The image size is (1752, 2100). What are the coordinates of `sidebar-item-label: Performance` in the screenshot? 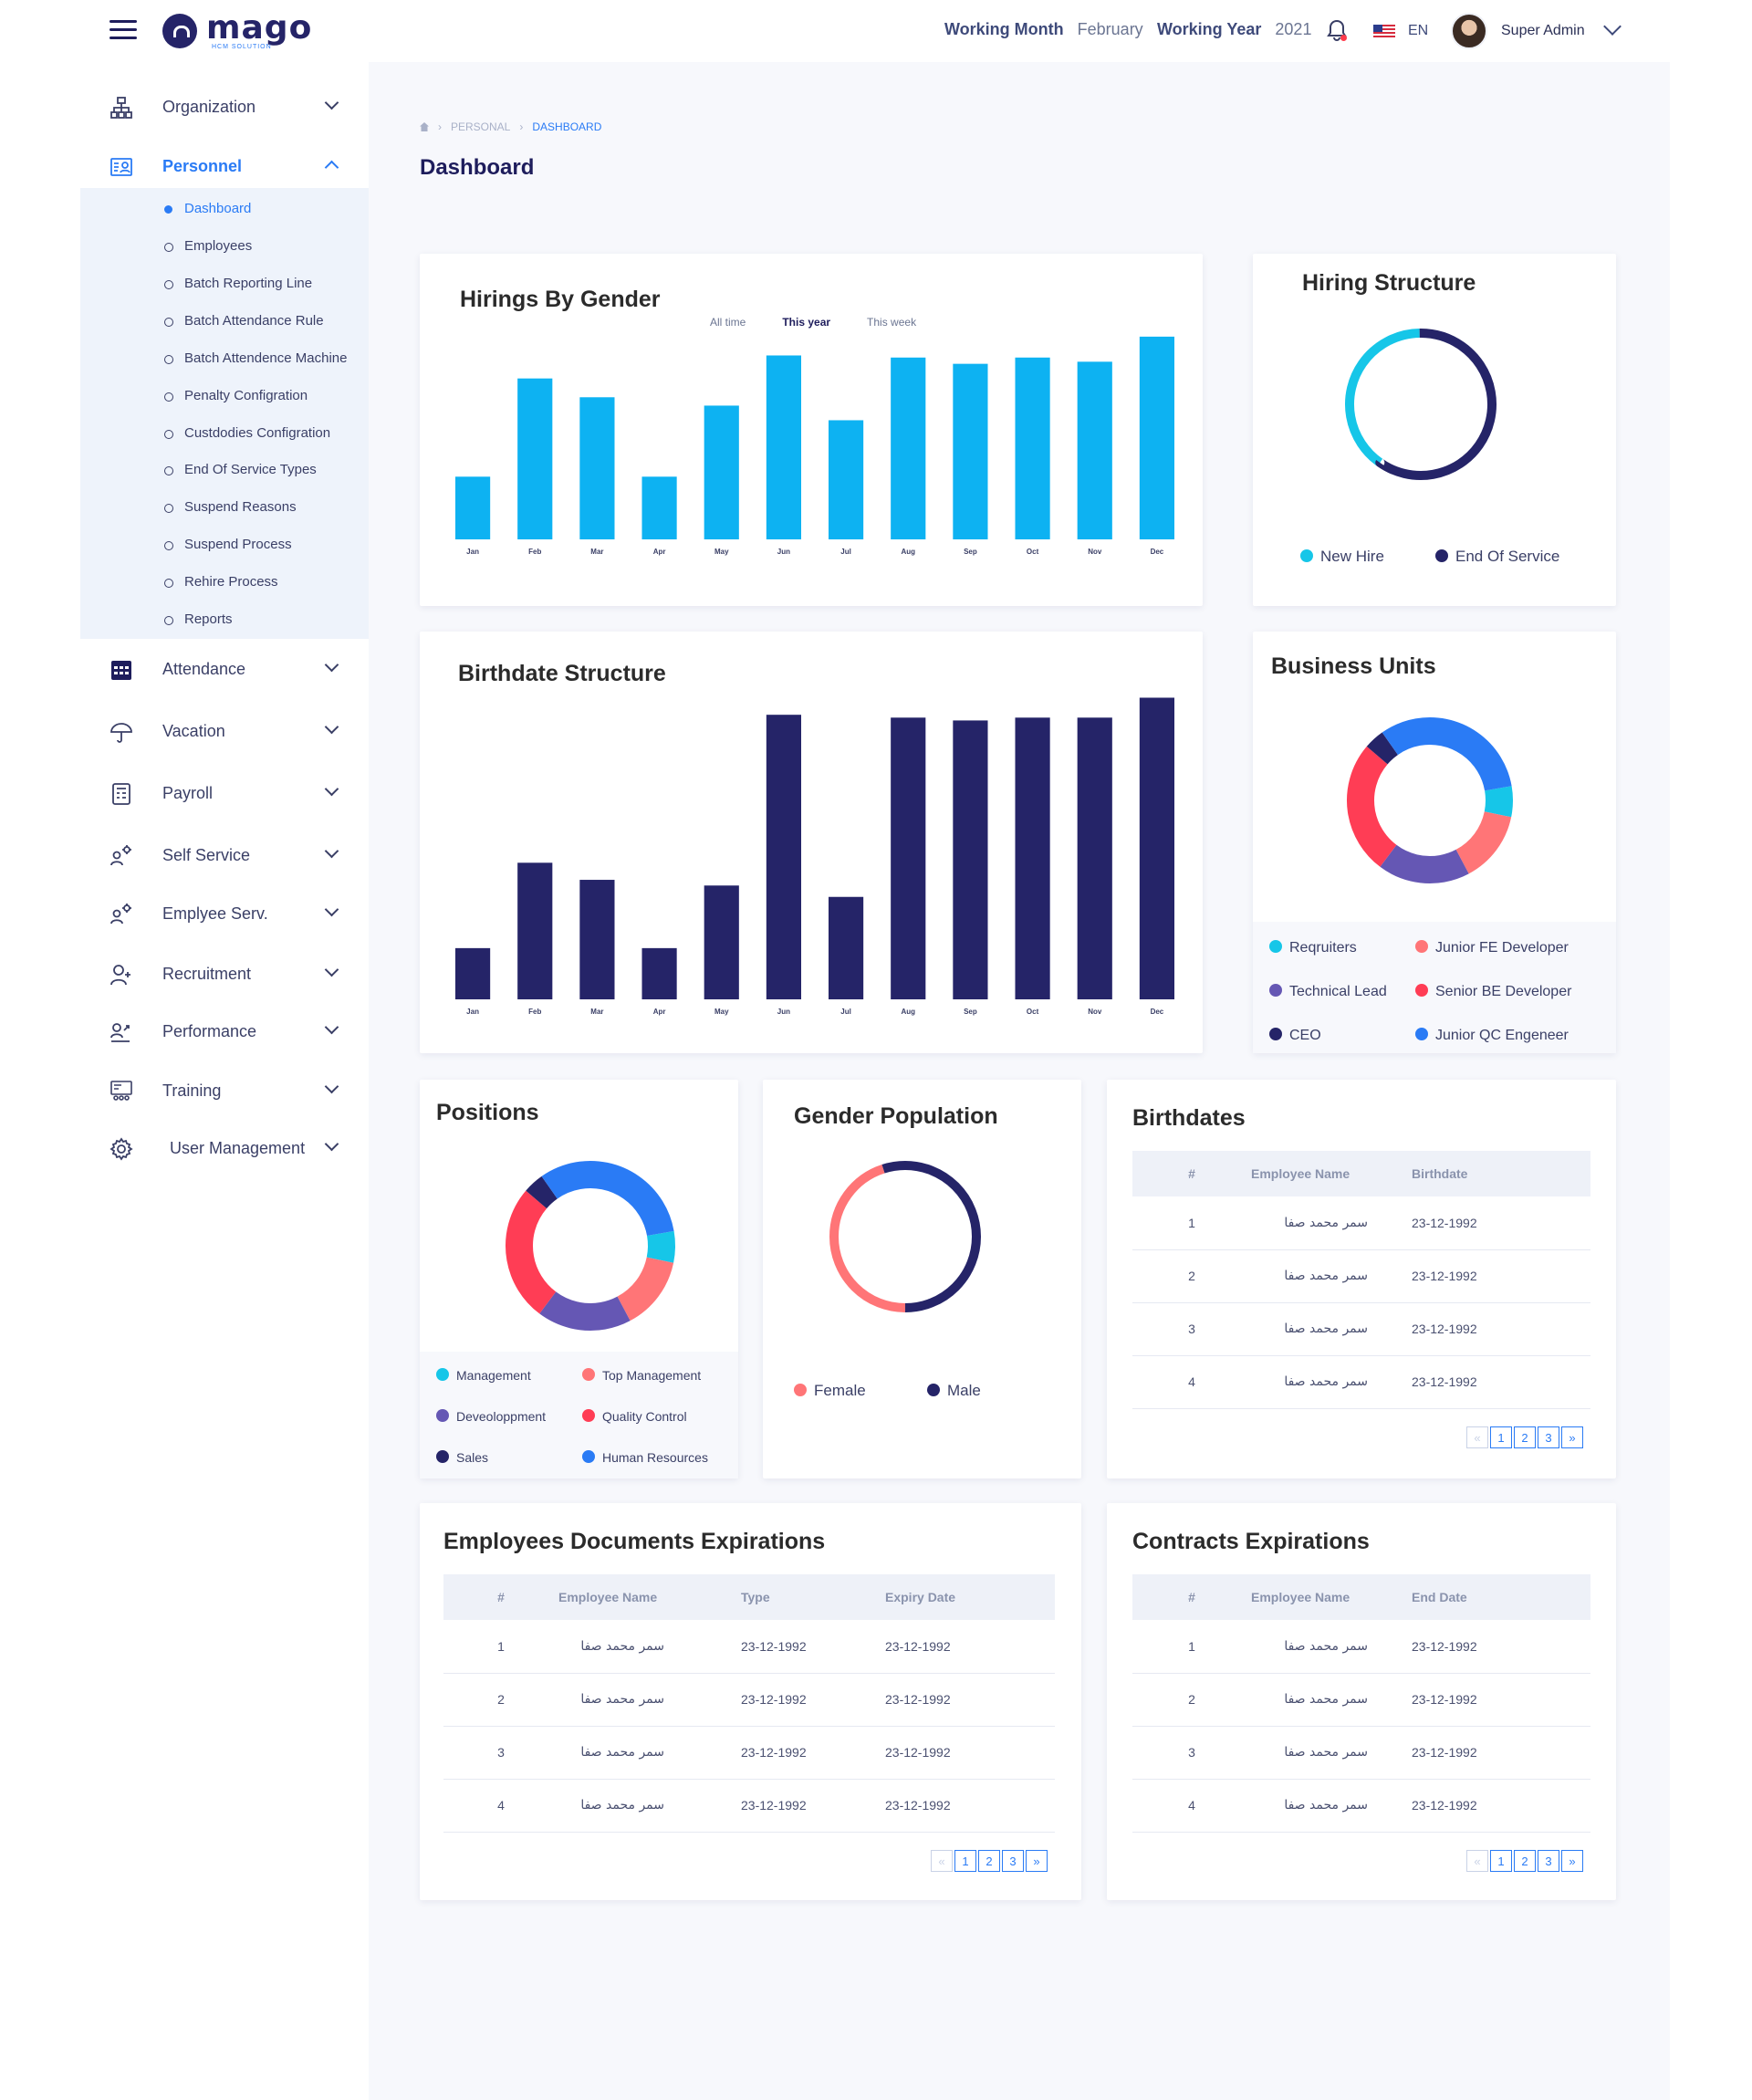 It's located at (209, 1031).